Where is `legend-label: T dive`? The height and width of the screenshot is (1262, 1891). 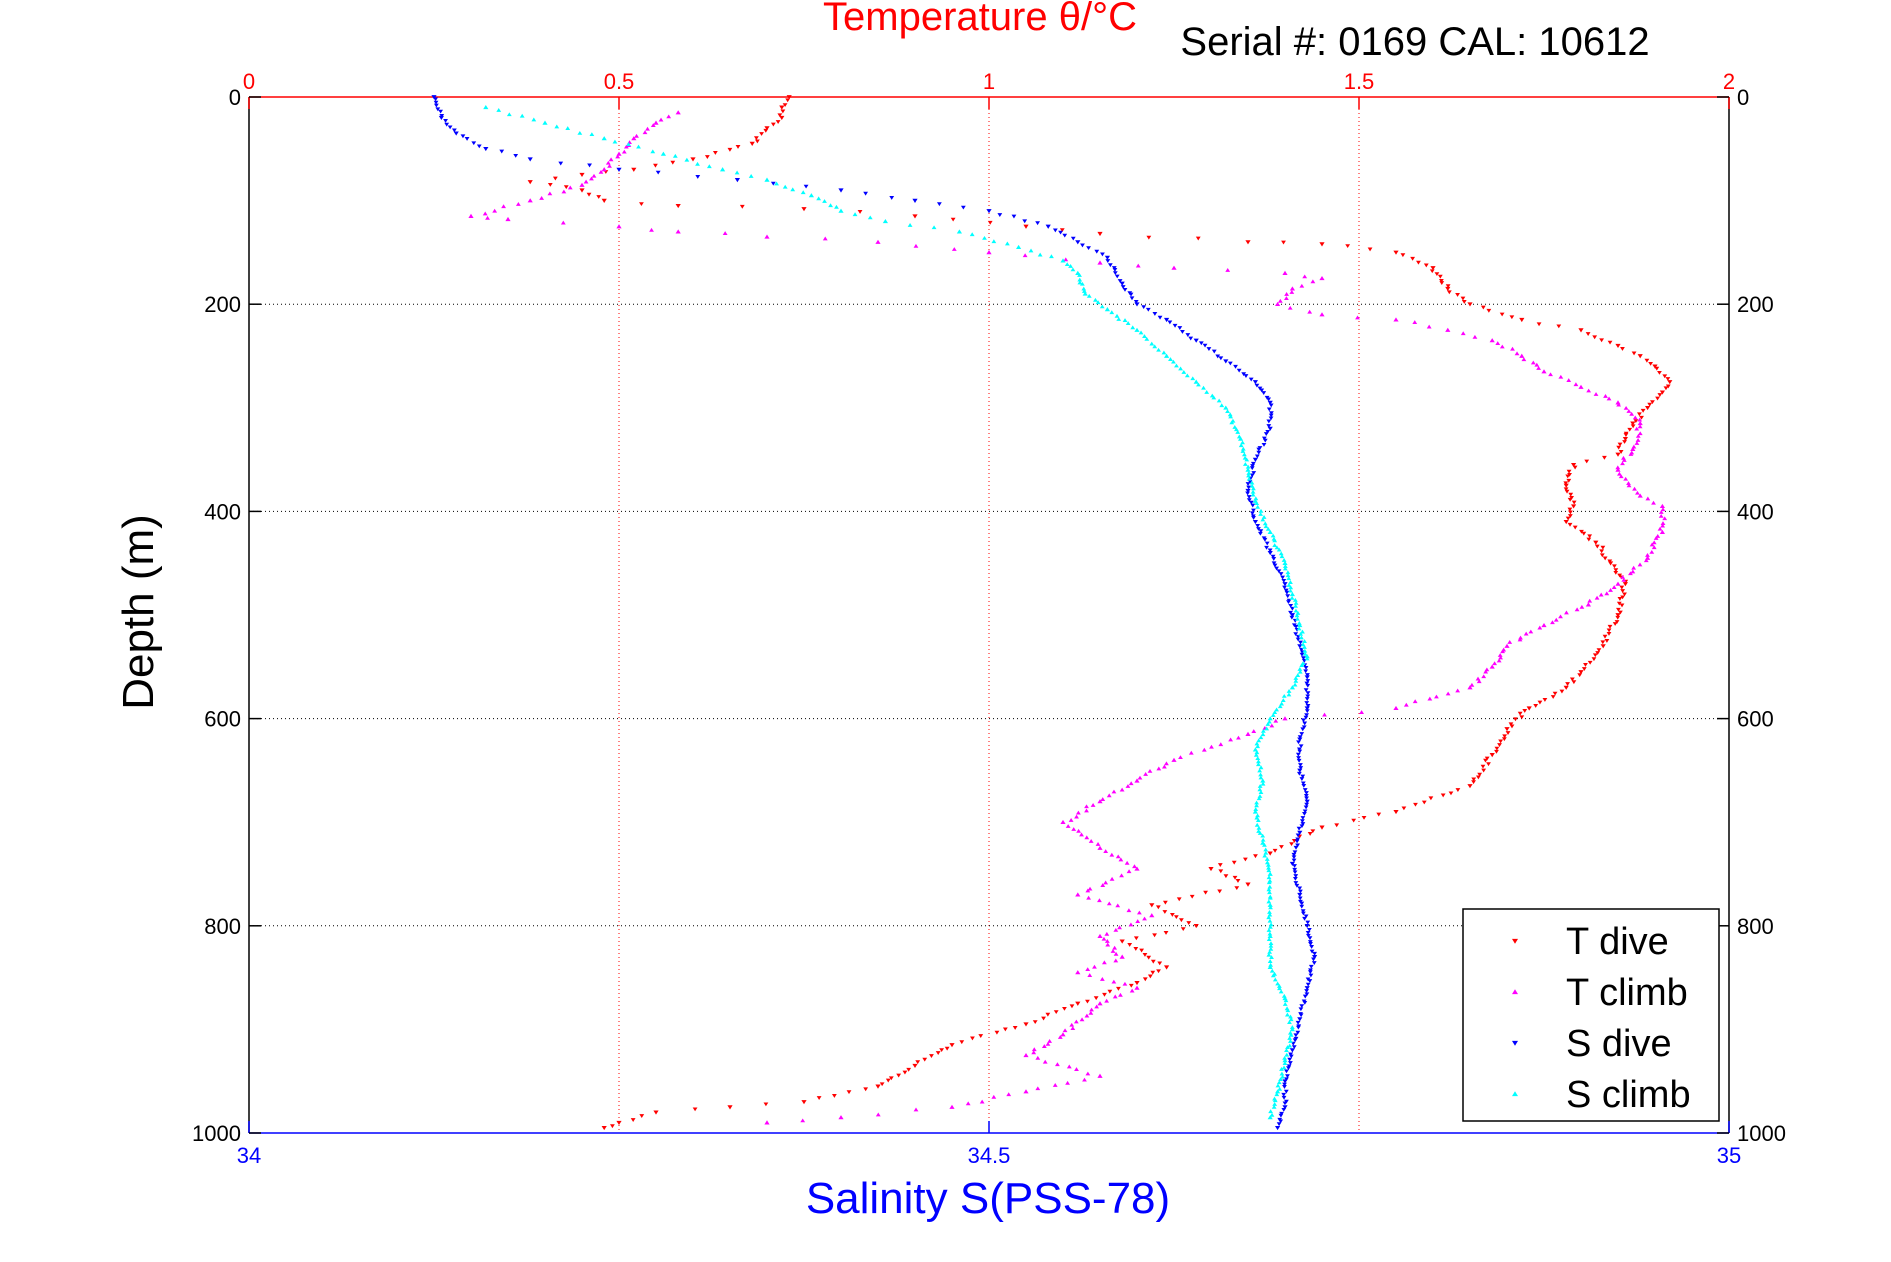
legend-label: T dive is located at coordinates (1617, 942).